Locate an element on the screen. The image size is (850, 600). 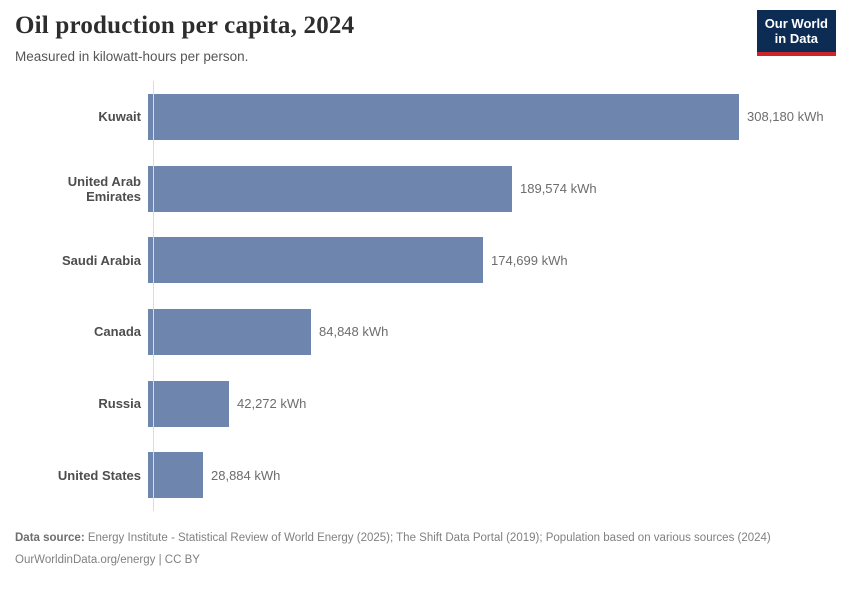
value-label: 84,848 kWh is located at coordinates (354, 332).